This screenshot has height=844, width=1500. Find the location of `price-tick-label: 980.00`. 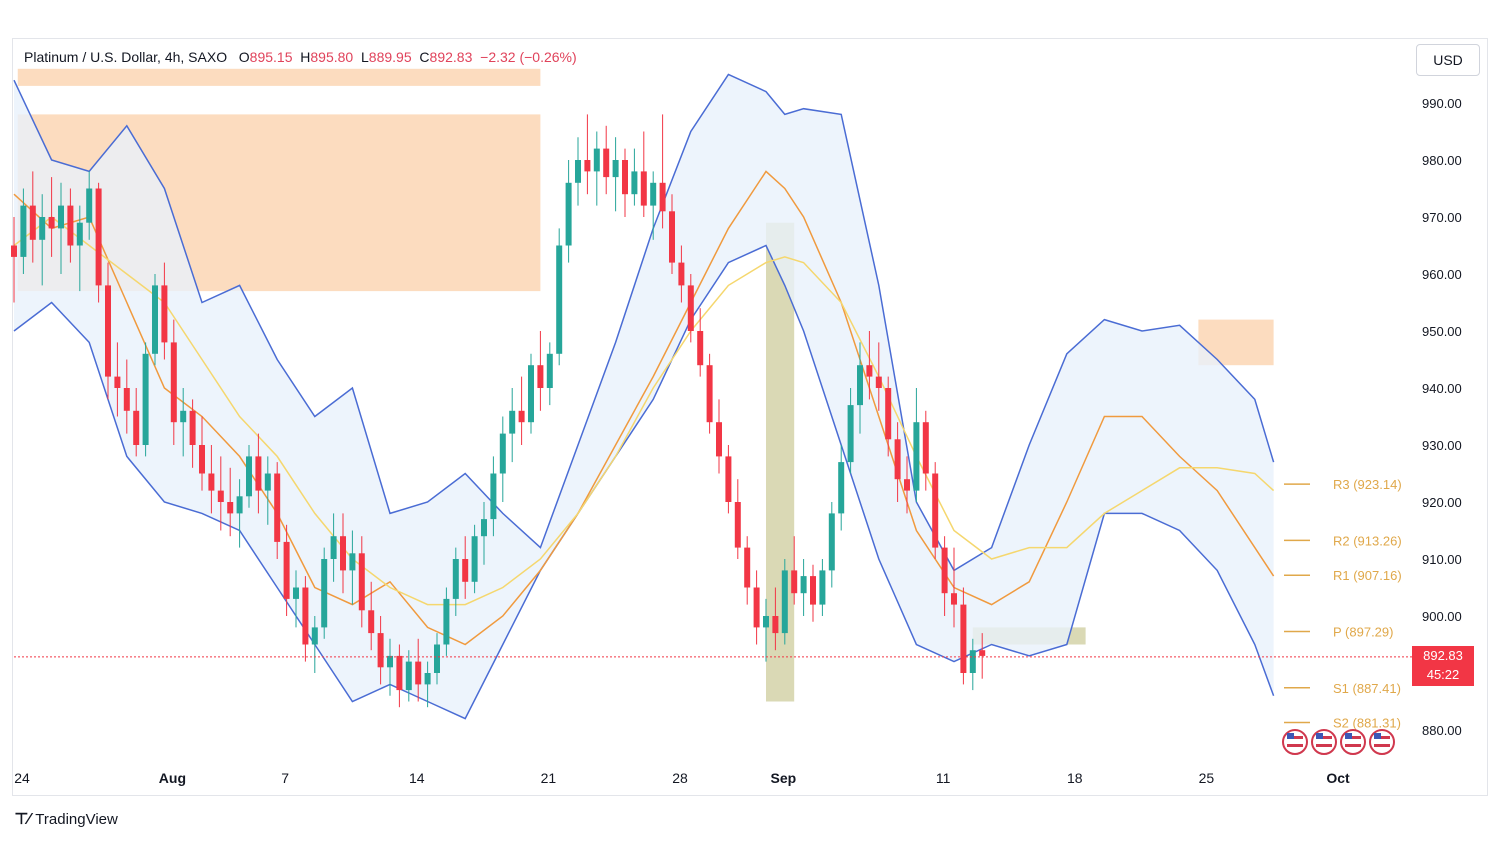

price-tick-label: 980.00 is located at coordinates (1442, 160).